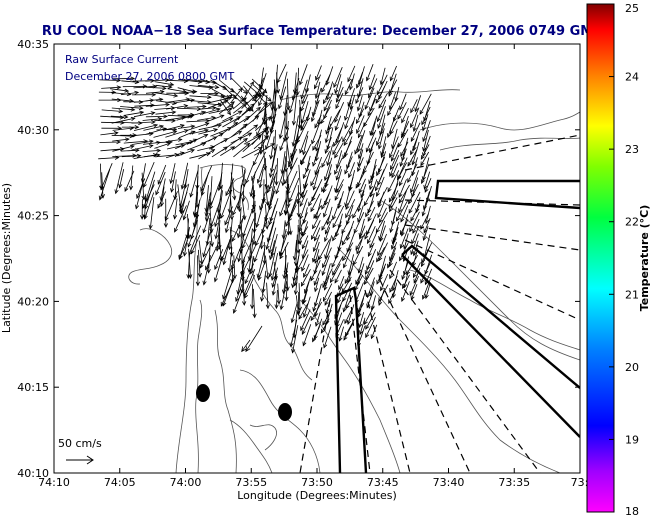  Describe the element at coordinates (80, 460) in the screenshot. I see `scale-legend-arrow` at that location.